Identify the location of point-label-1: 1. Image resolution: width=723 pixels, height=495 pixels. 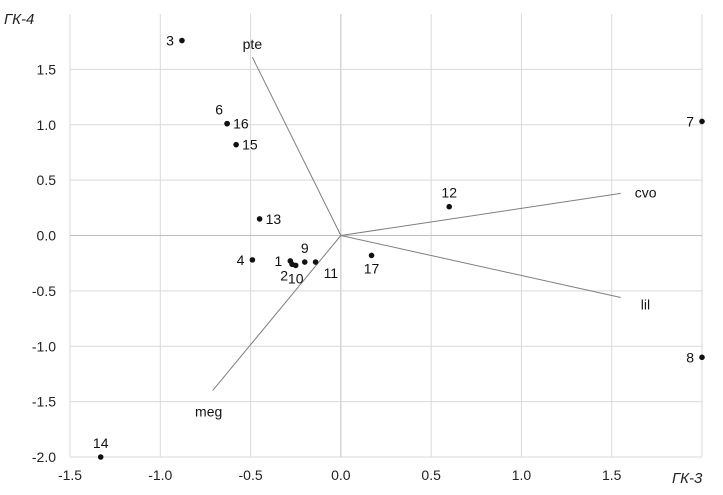
(279, 261).